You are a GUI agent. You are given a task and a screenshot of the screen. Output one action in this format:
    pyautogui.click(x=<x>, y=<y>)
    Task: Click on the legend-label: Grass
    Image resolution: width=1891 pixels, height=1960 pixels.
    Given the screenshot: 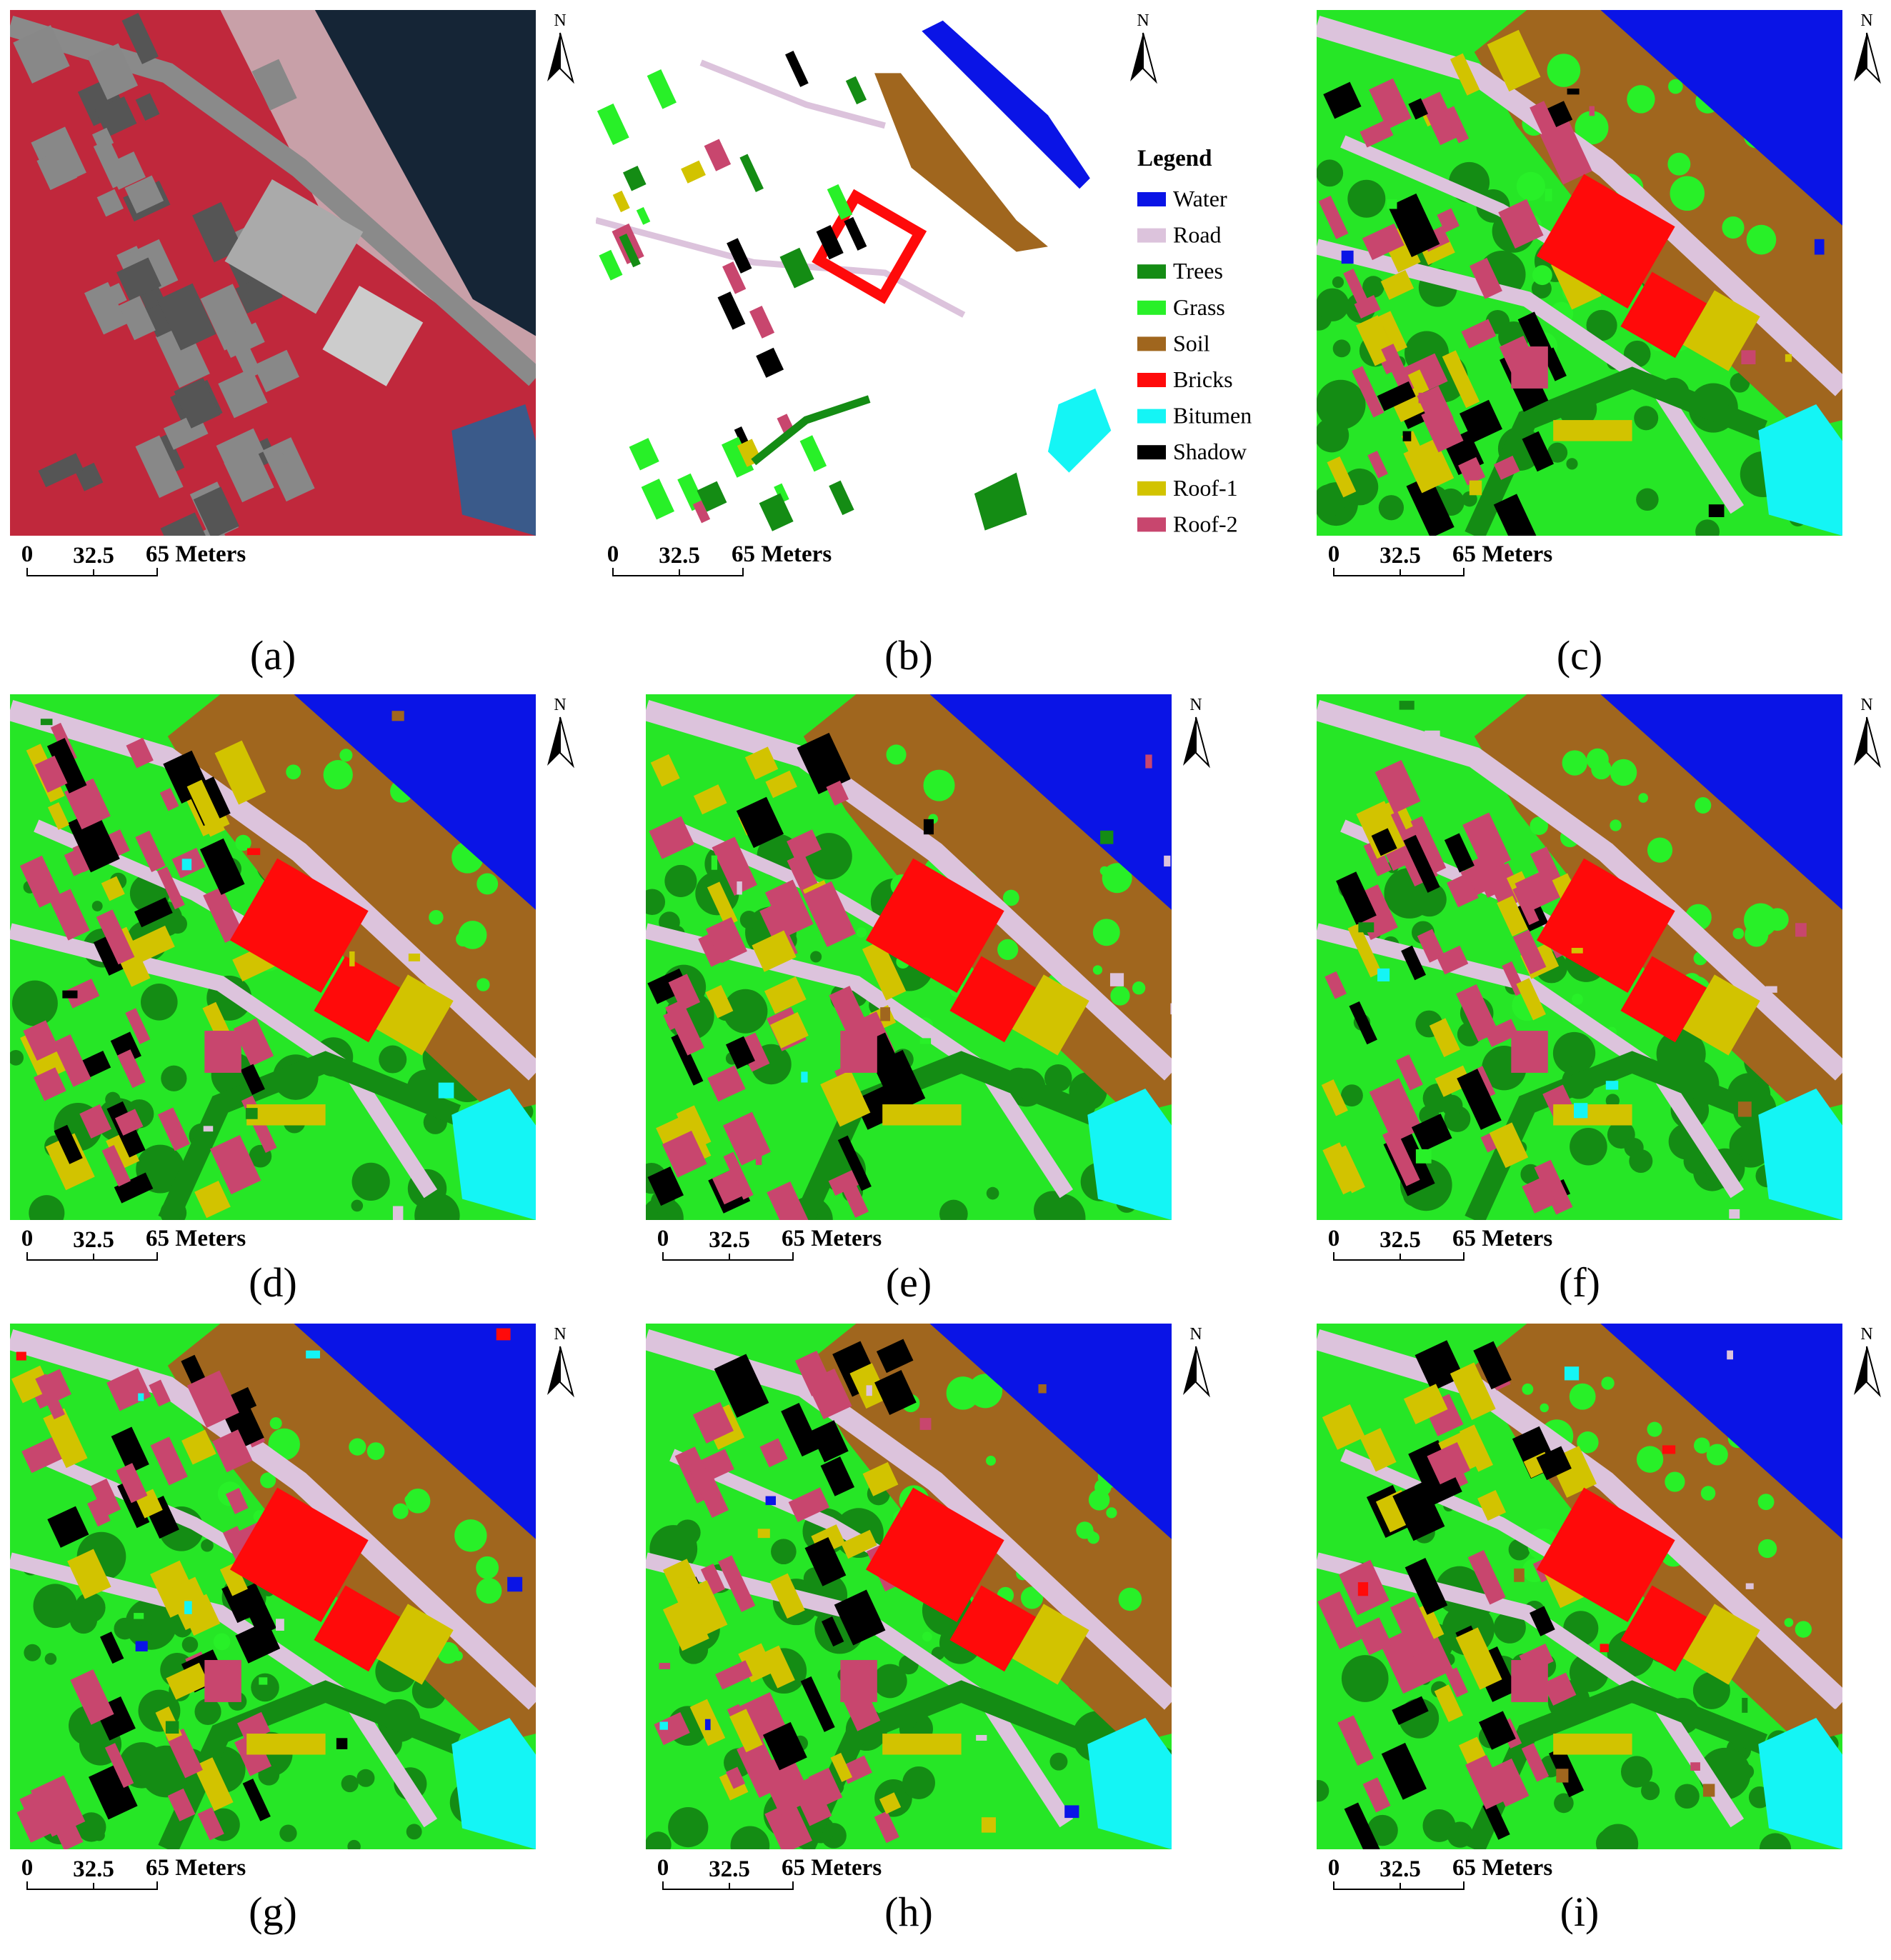 What is the action you would take?
    pyautogui.click(x=1199, y=307)
    